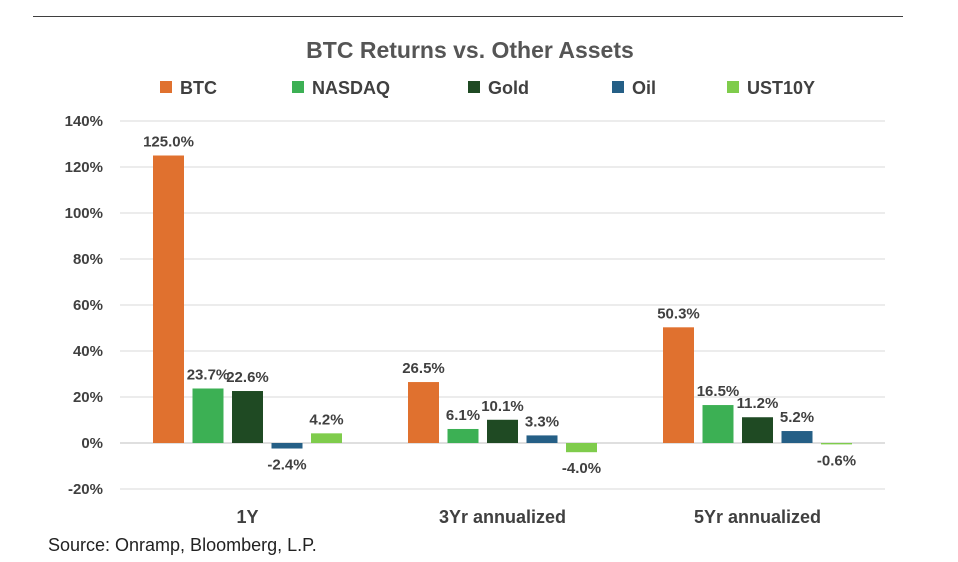  I want to click on data-label: 22.6%, so click(247, 377).